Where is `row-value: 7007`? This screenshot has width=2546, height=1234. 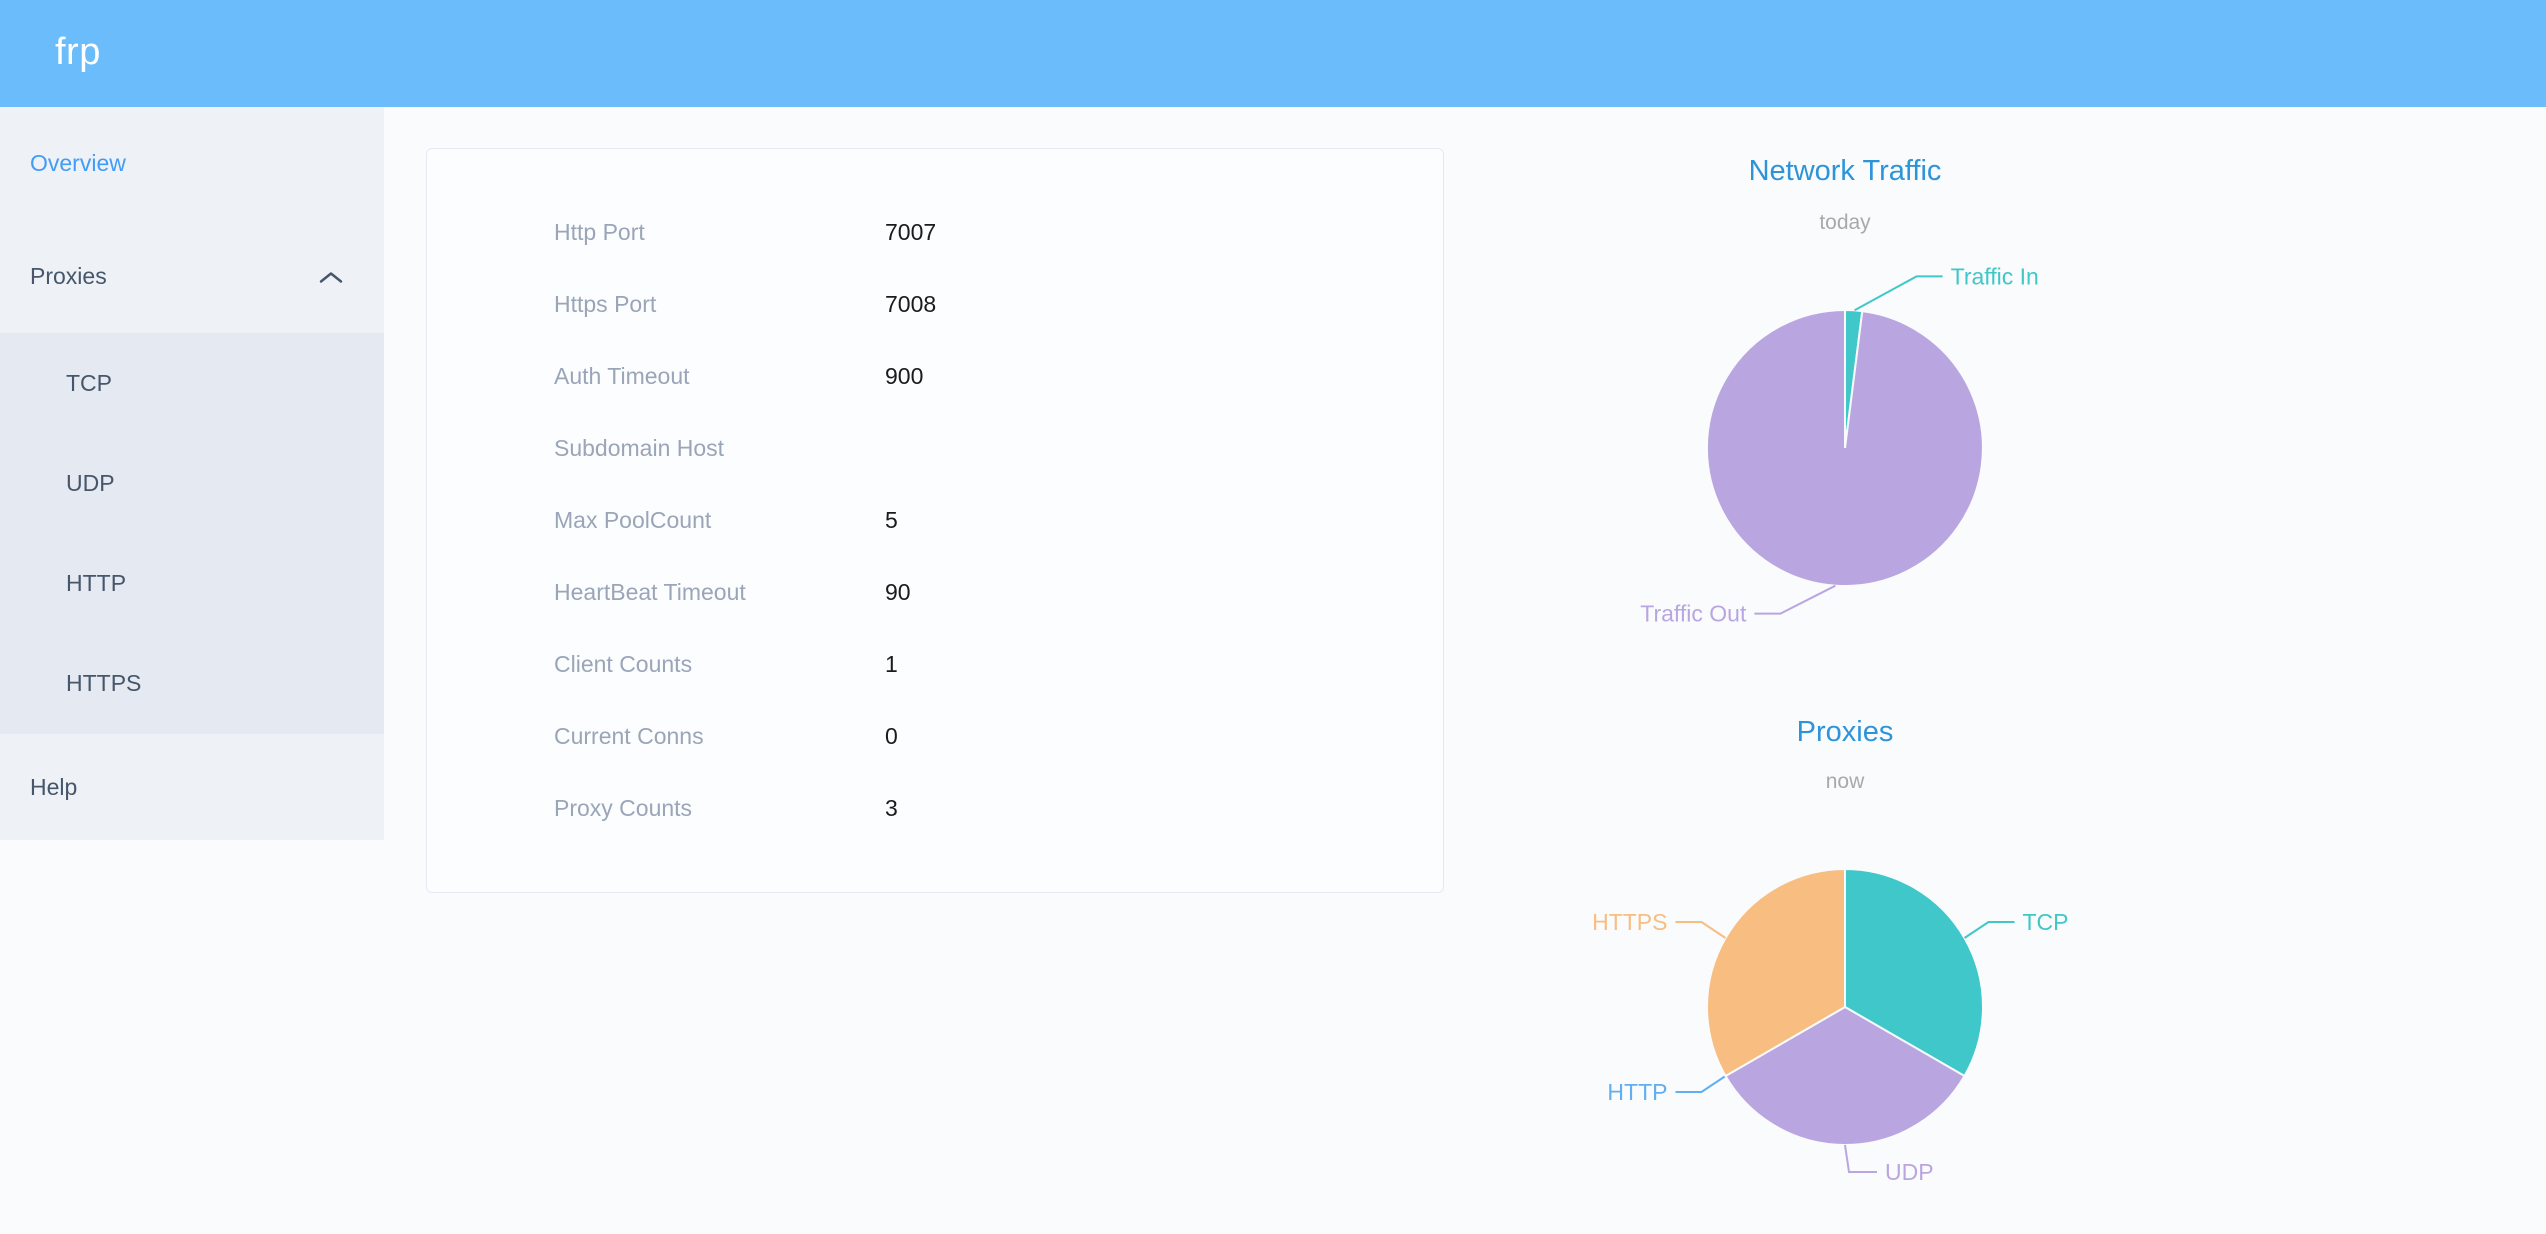 row-value: 7007 is located at coordinates (911, 232).